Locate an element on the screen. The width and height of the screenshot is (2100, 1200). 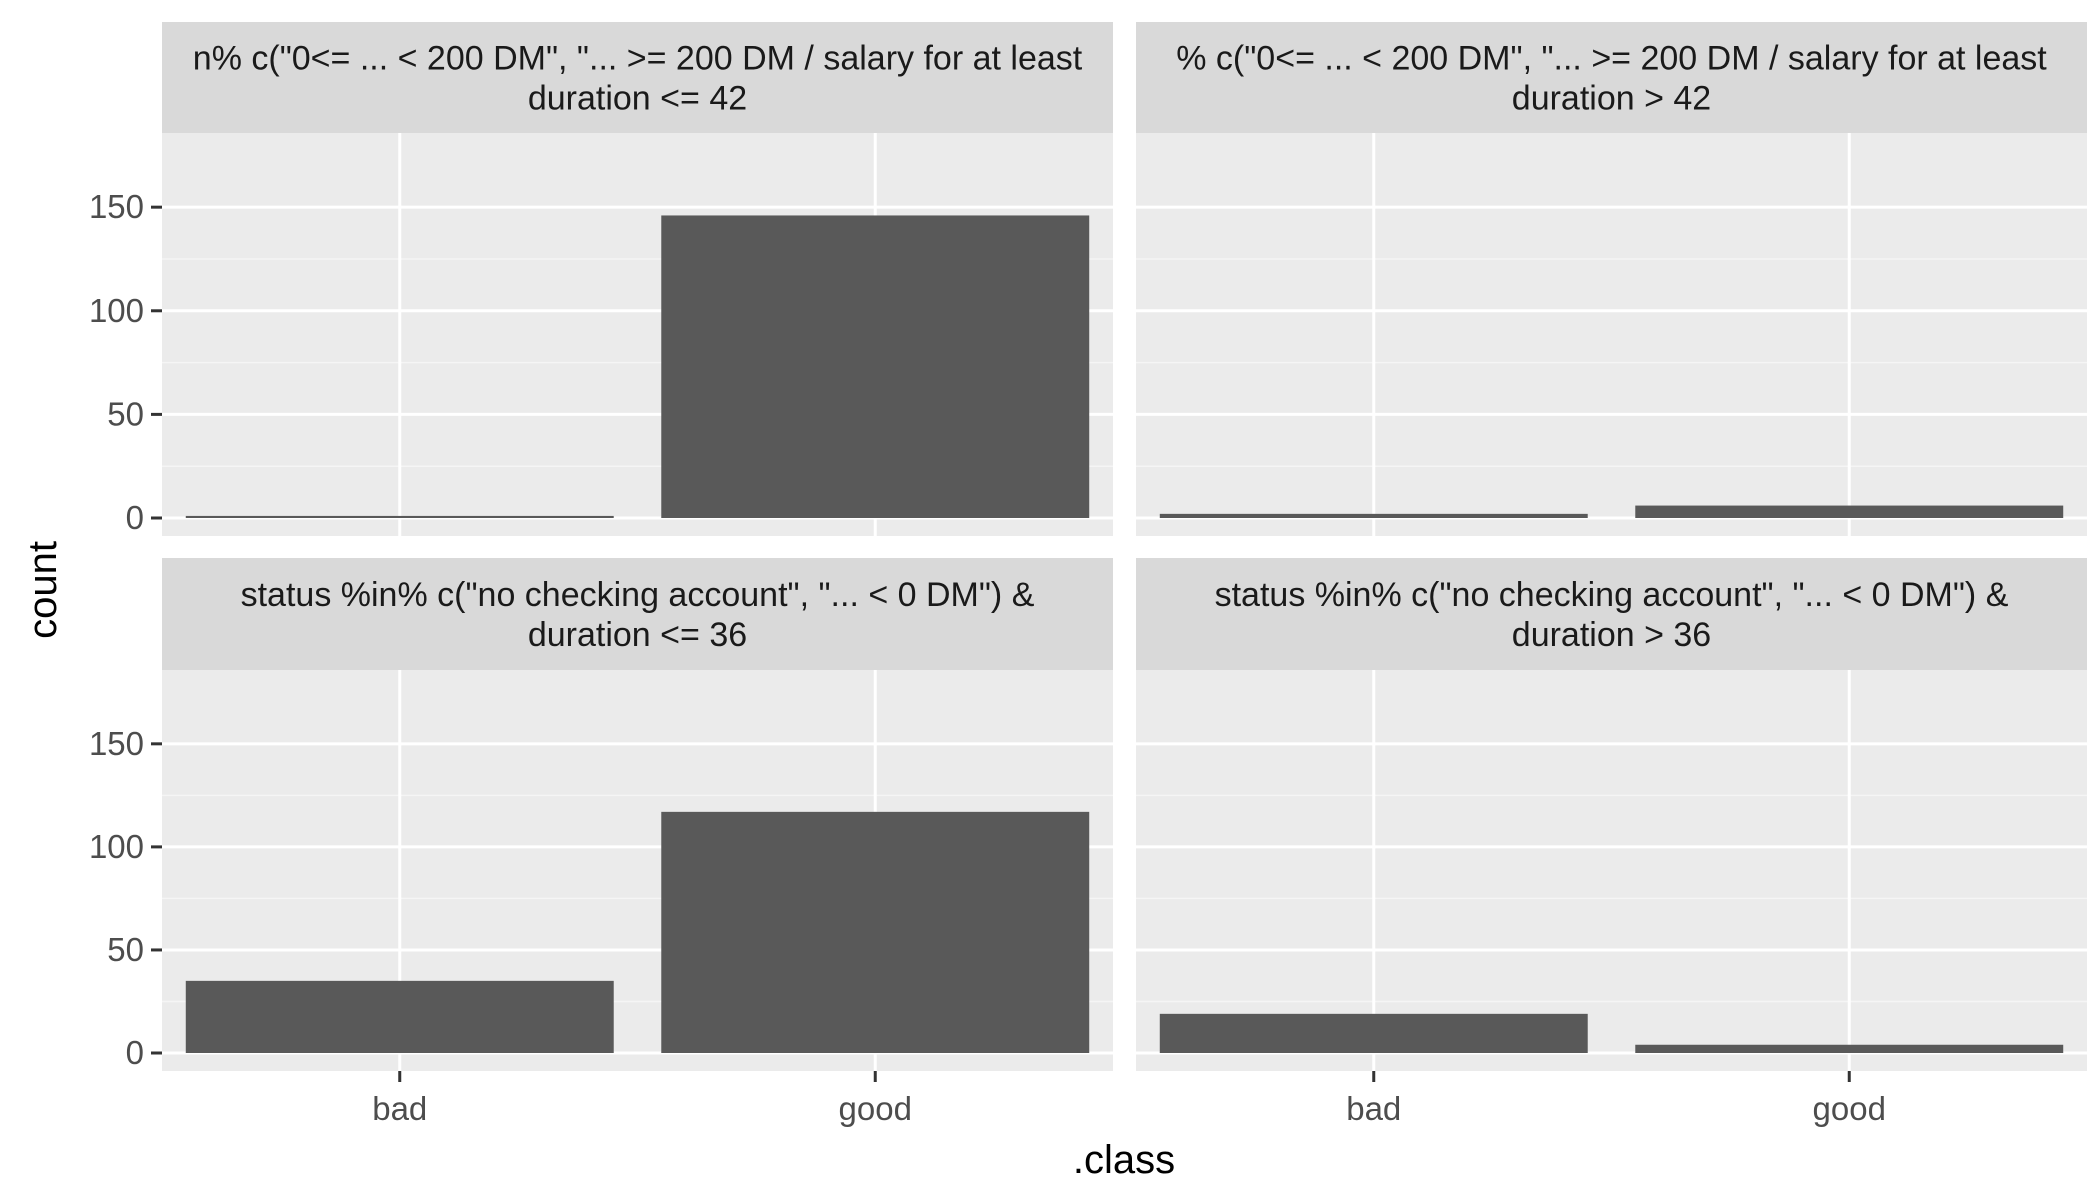
x-axis-title: .class is located at coordinates (1124, 1160).